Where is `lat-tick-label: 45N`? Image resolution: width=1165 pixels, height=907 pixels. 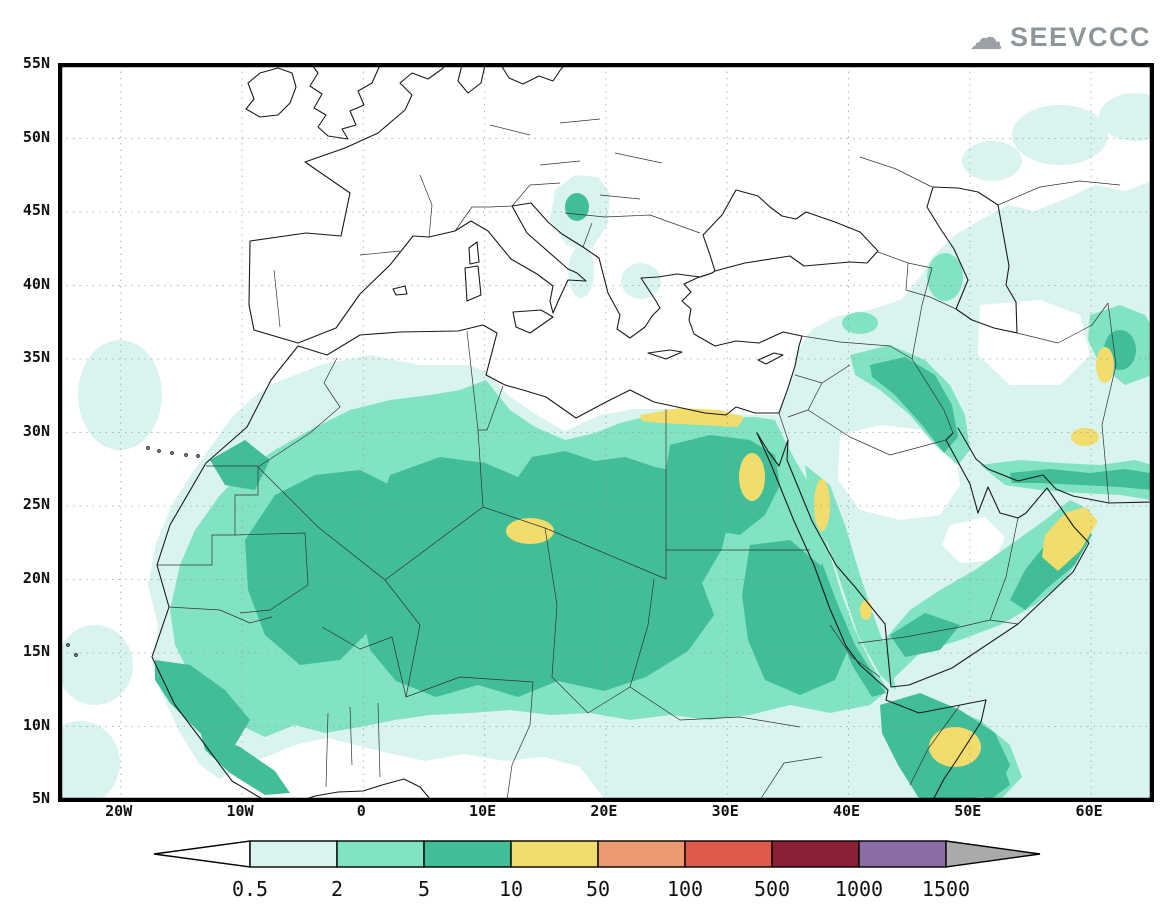
lat-tick-label: 45N is located at coordinates (36, 210).